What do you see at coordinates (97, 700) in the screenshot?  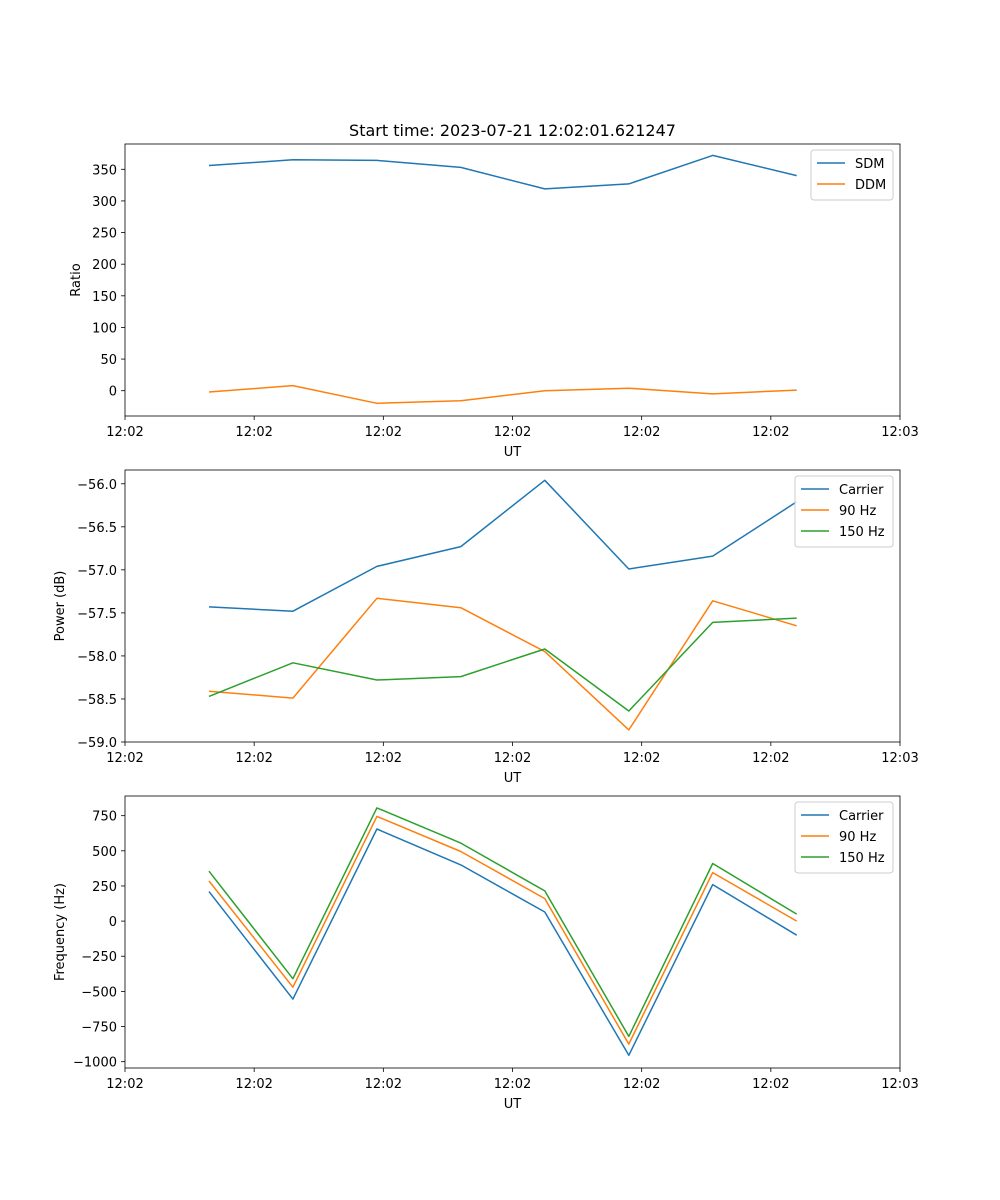 I see `y-tick-label: −58.5` at bounding box center [97, 700].